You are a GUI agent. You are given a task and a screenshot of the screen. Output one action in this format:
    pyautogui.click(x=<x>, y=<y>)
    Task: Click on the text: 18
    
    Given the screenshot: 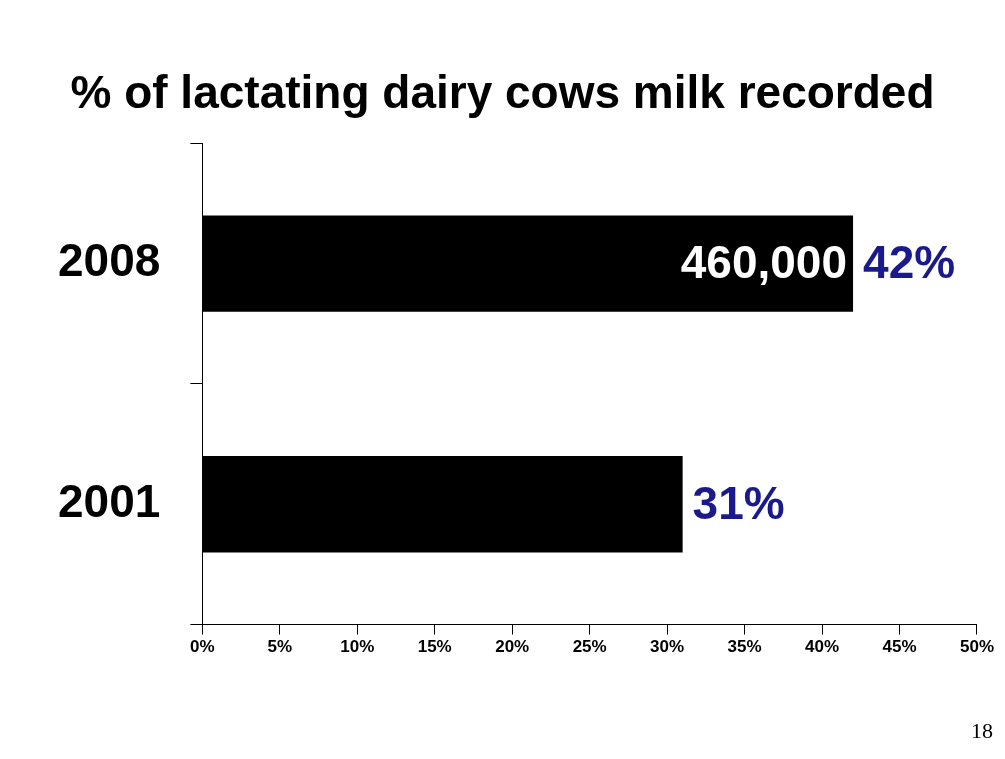 What is the action you would take?
    pyautogui.click(x=982, y=730)
    